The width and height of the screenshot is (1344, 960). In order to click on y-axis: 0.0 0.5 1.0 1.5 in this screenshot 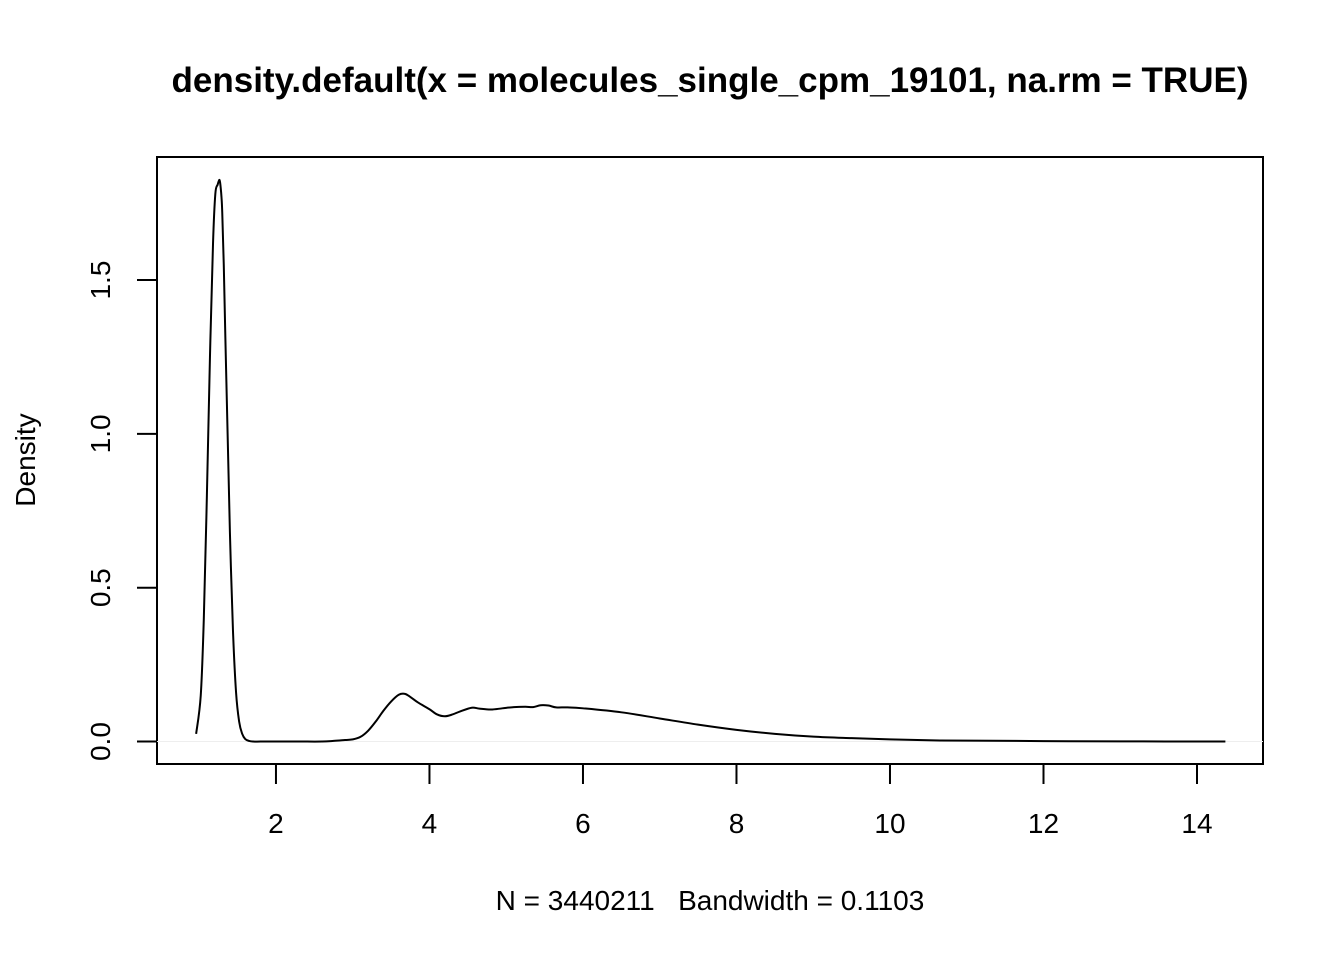, I will do `click(121, 511)`.